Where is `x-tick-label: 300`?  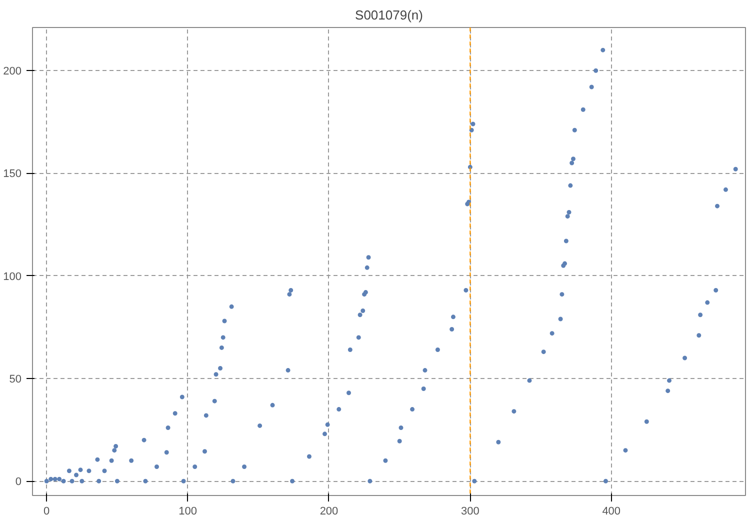
x-tick-label: 300 is located at coordinates (470, 511).